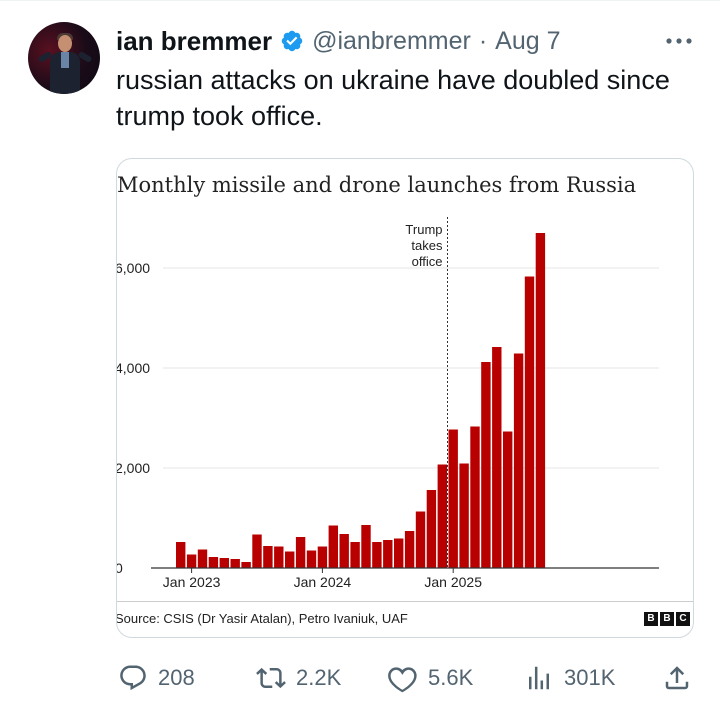 This screenshot has height=722, width=720. I want to click on bbc-logo: B B C, so click(667, 619).